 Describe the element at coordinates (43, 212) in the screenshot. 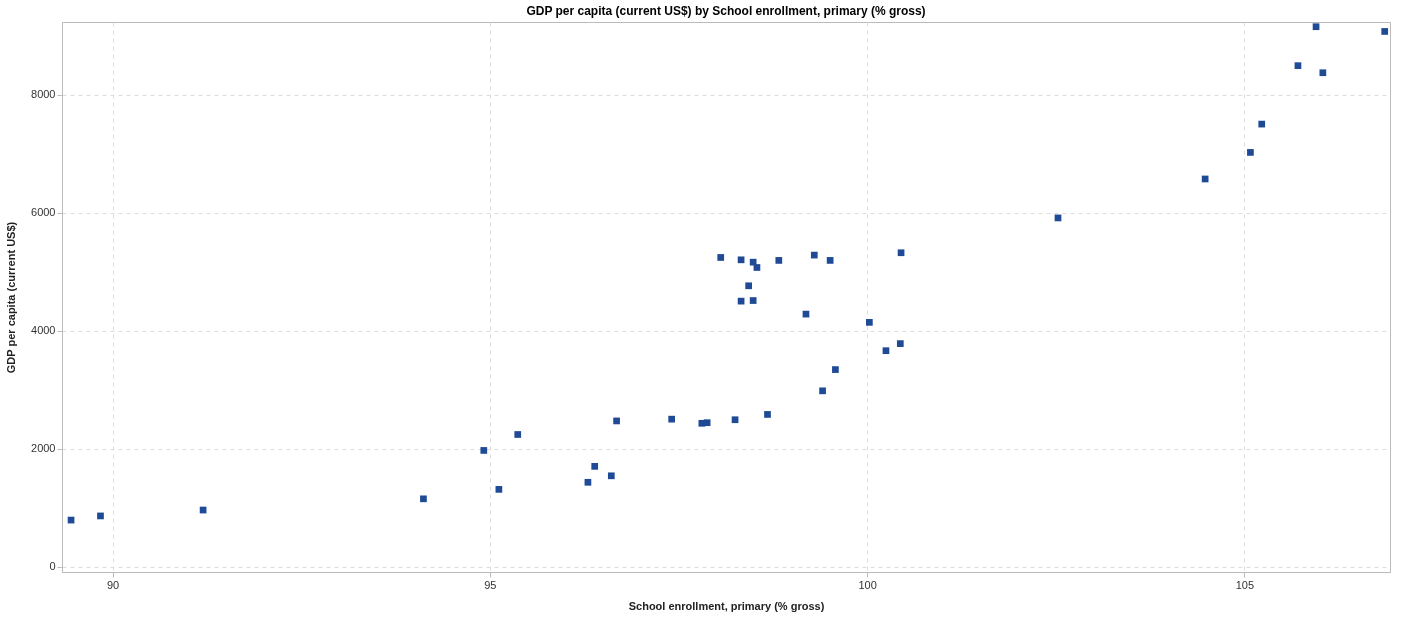

I see `y-tick-label: 6000` at that location.